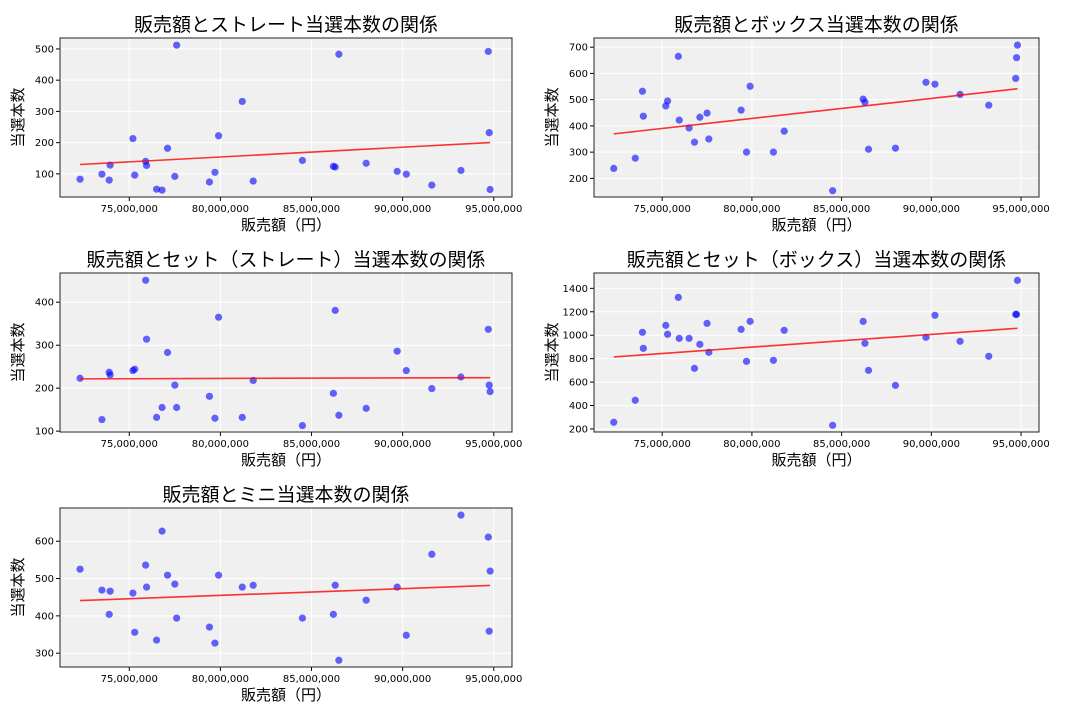 This screenshot has width=1080, height=720. I want to click on chart-title: 販売額とセット（ボックス）当選本数の関係, so click(816, 260).